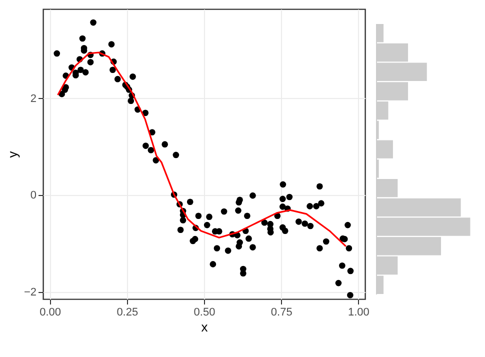  What do you see at coordinates (204, 327) in the screenshot?
I see `x-axis-title: x` at bounding box center [204, 327].